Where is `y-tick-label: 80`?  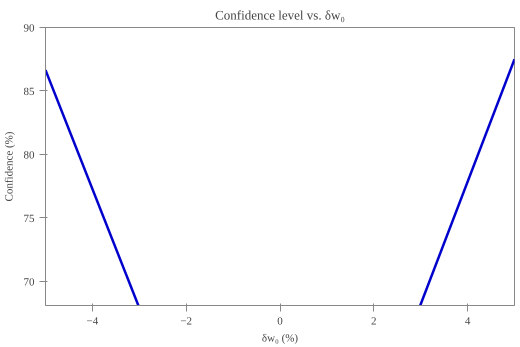 y-tick-label: 80 is located at coordinates (29, 155).